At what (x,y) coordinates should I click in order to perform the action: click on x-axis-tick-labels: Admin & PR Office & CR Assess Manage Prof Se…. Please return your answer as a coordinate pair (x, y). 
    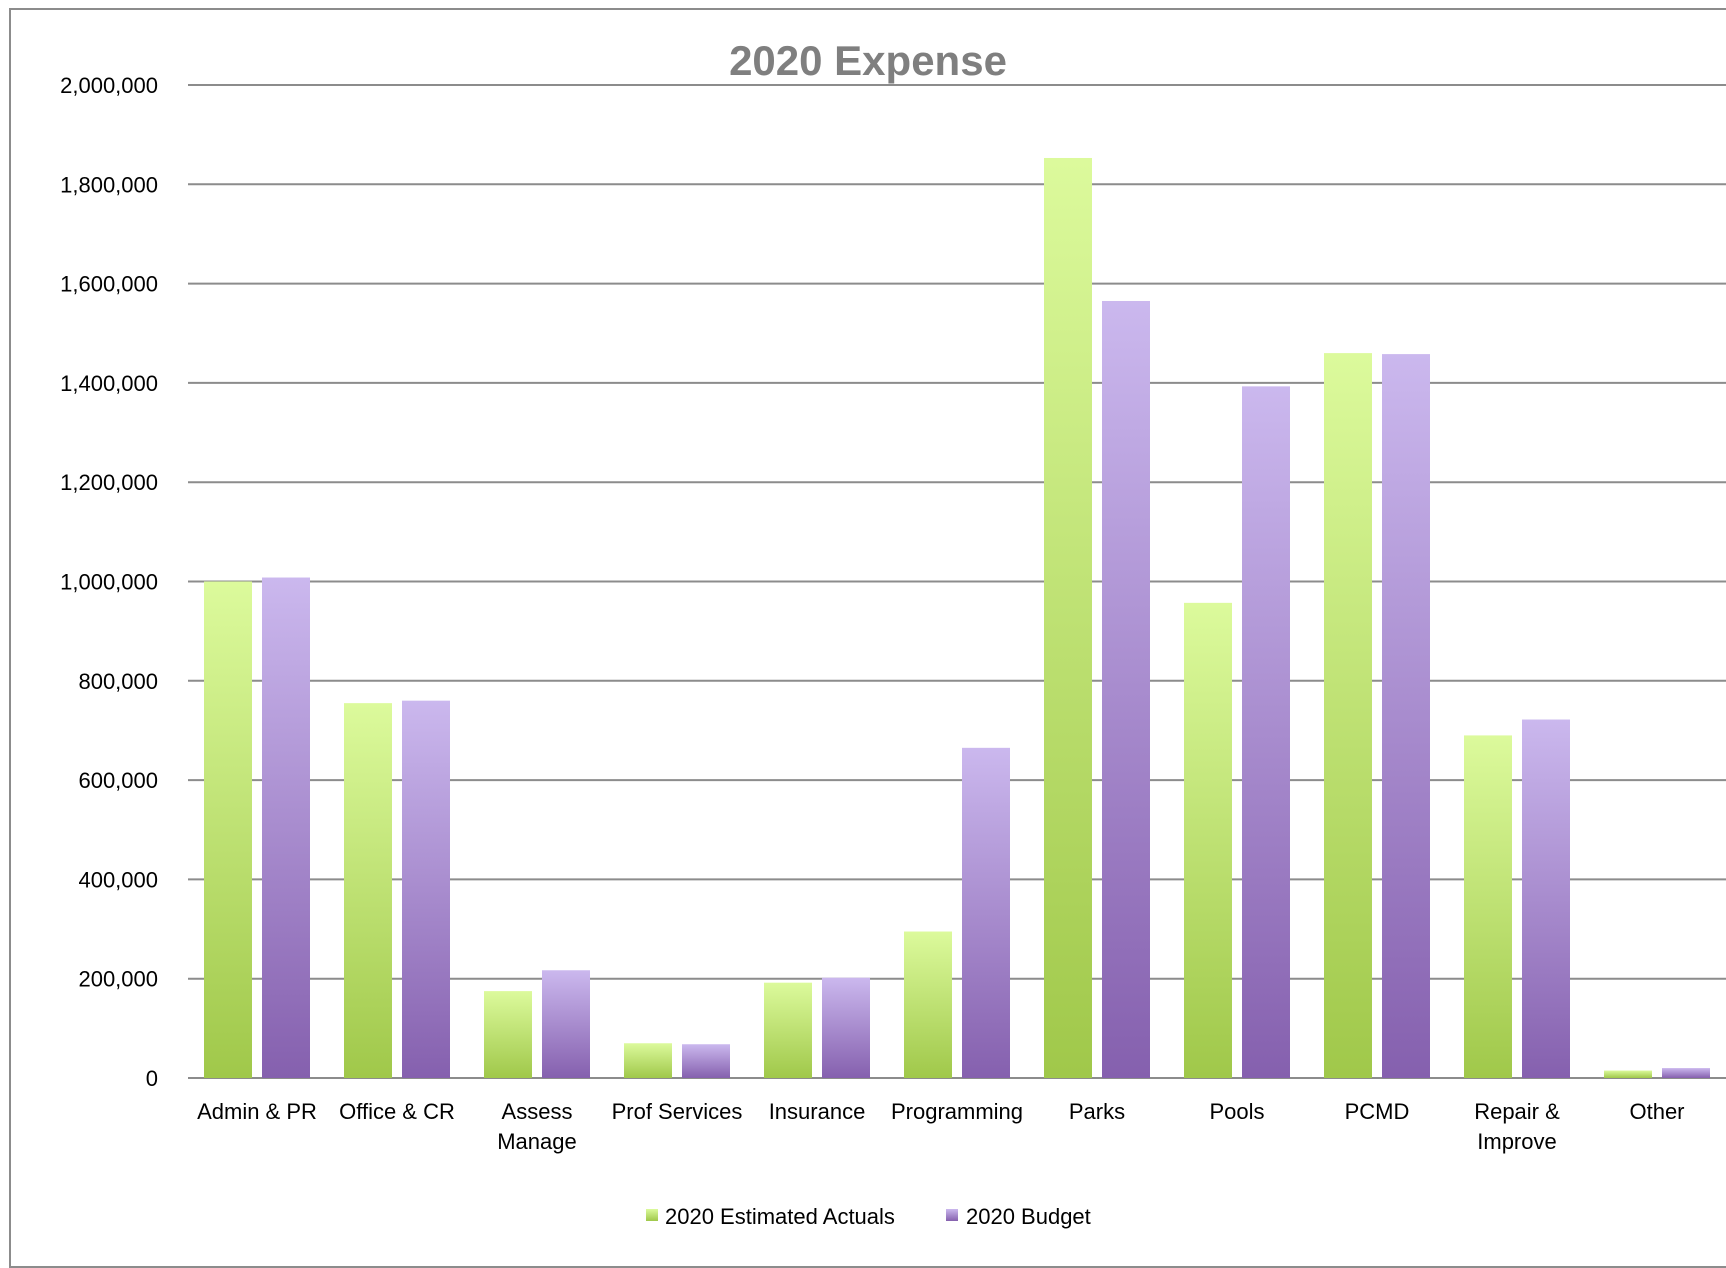
    Looking at the image, I should click on (940, 1126).